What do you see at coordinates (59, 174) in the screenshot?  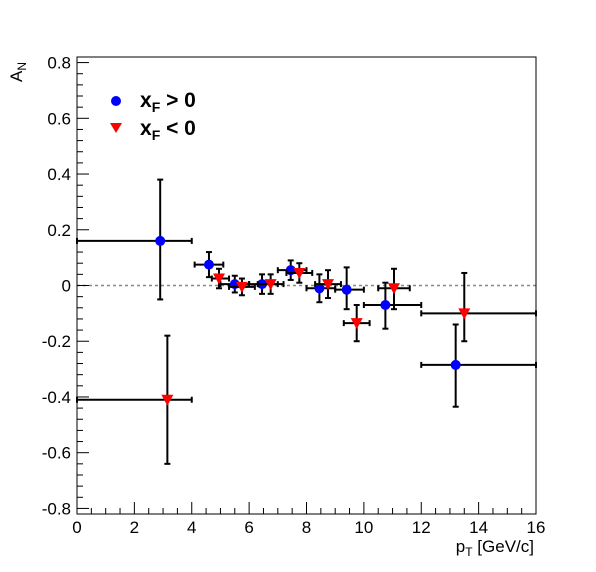 I see `y-tick-label: 0.4` at bounding box center [59, 174].